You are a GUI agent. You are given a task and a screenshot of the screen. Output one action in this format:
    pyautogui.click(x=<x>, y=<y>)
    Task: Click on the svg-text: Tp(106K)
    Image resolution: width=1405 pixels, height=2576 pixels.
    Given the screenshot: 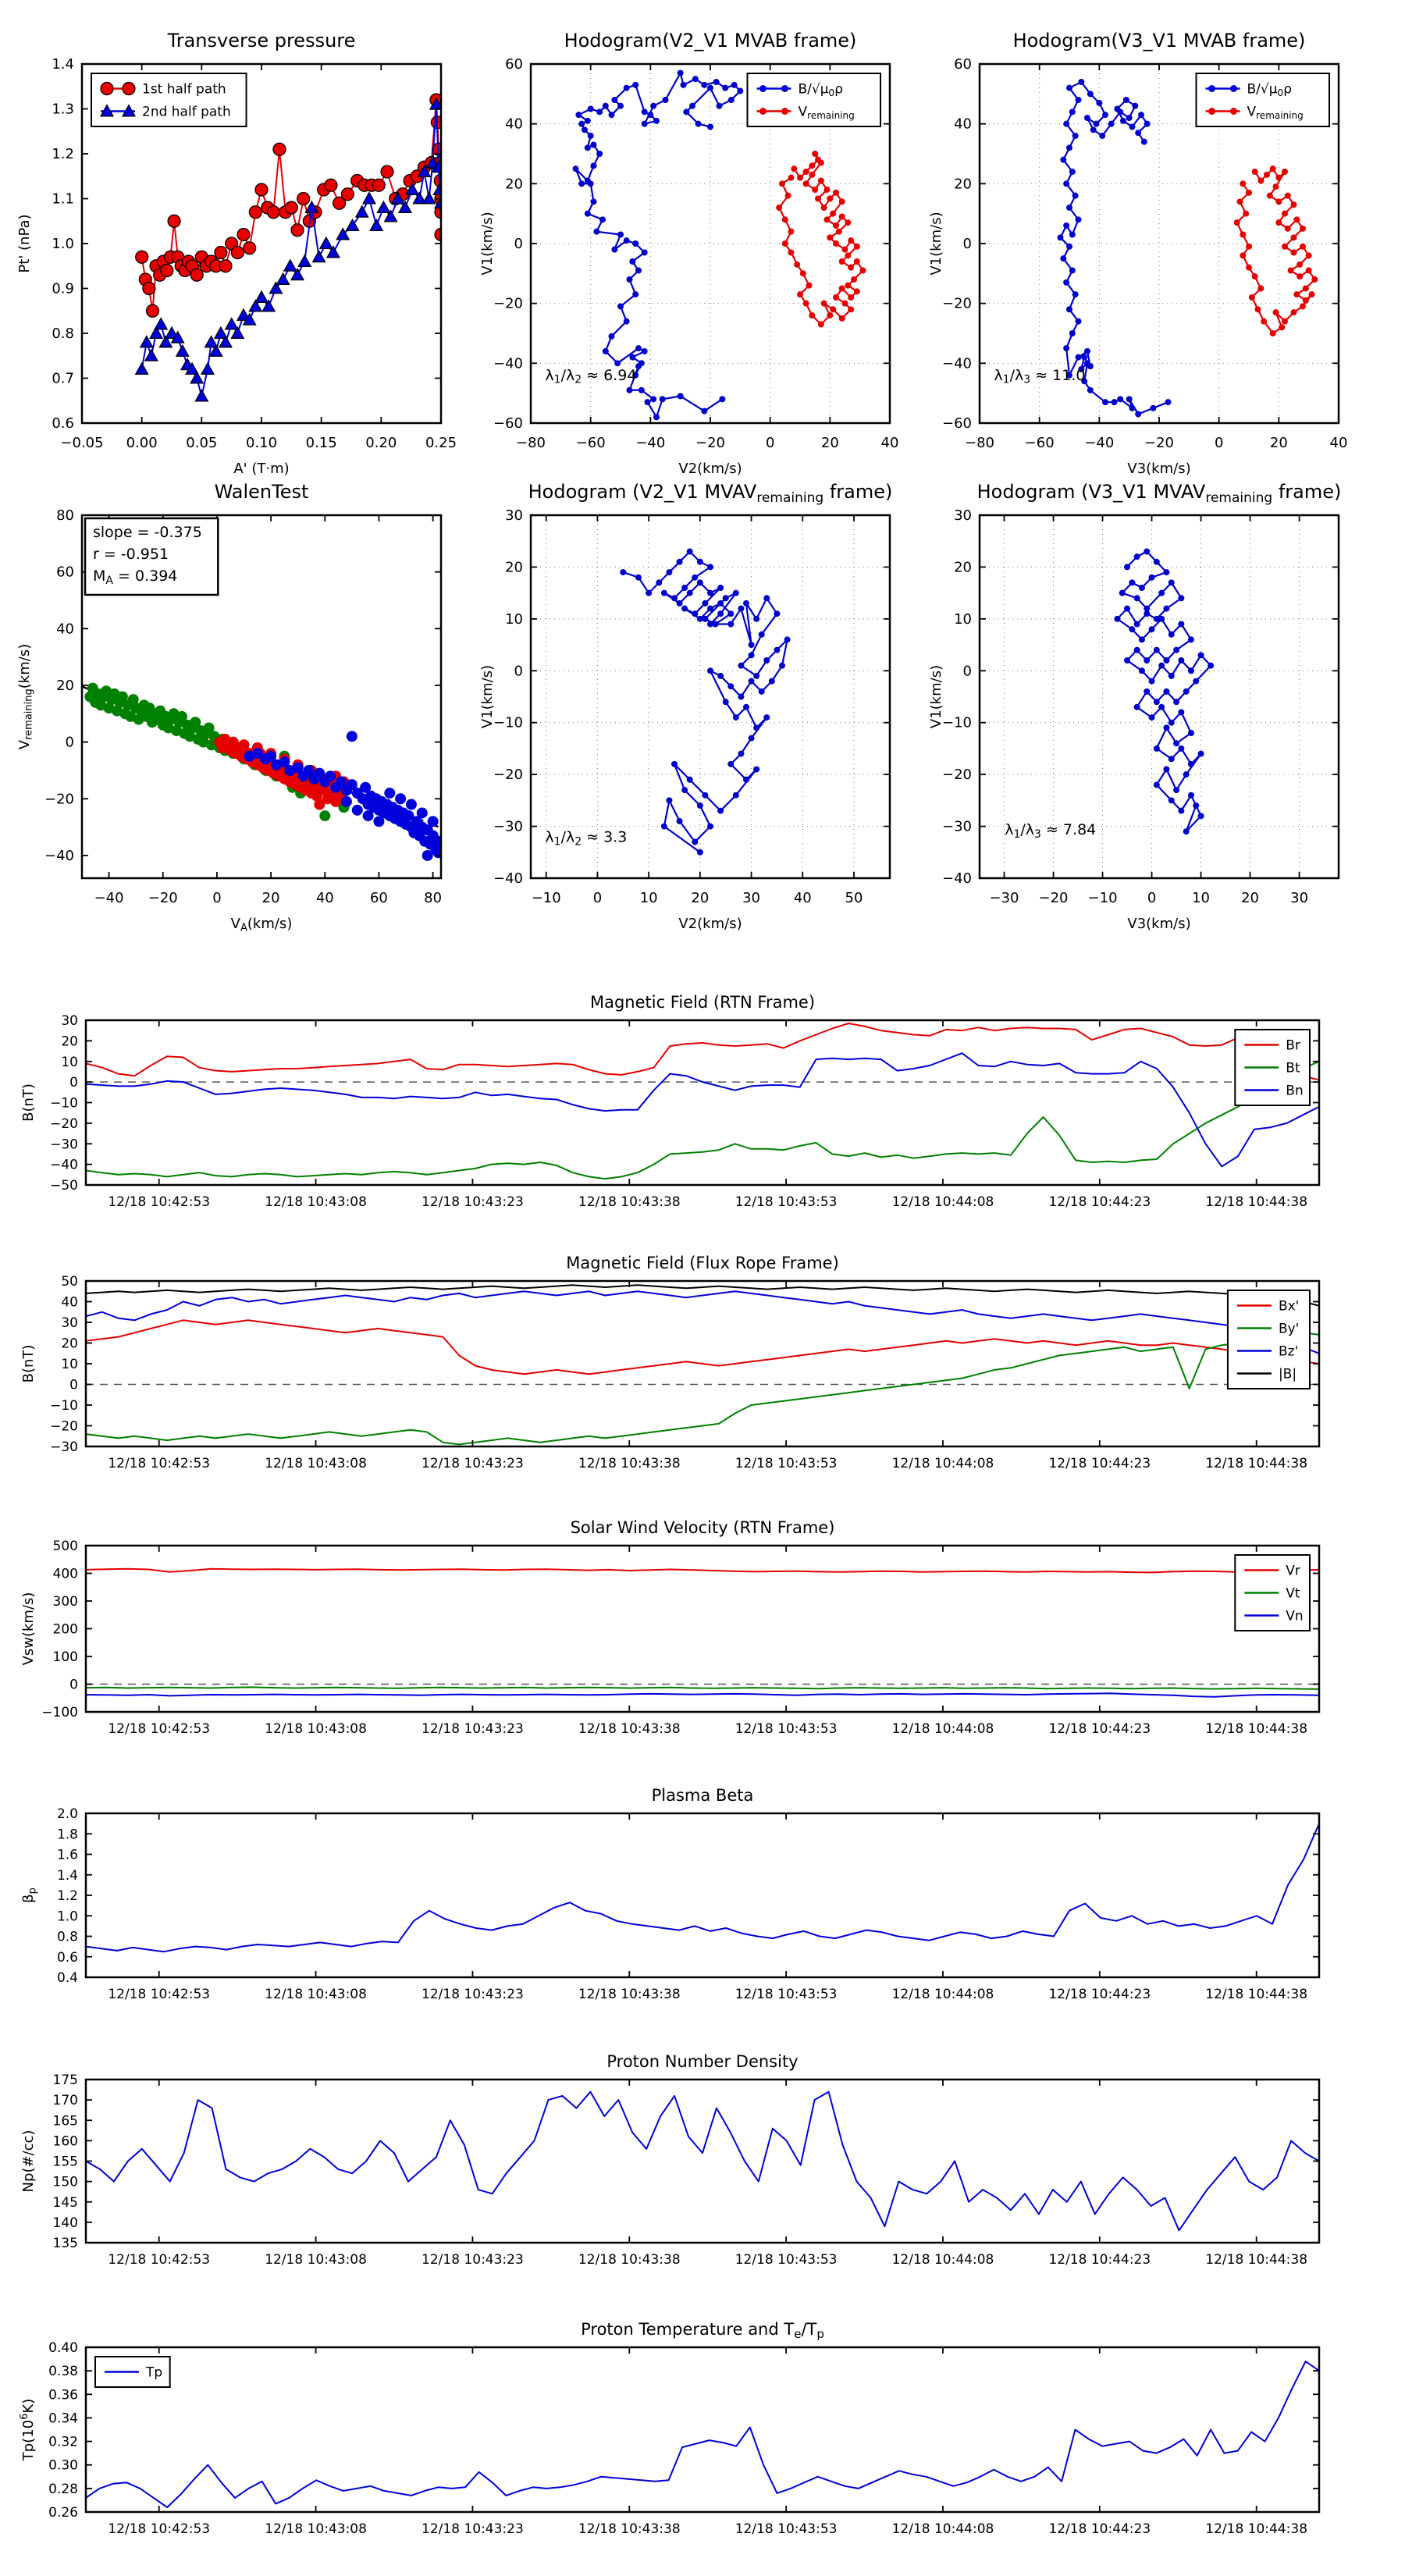 What is the action you would take?
    pyautogui.click(x=28, y=2430)
    